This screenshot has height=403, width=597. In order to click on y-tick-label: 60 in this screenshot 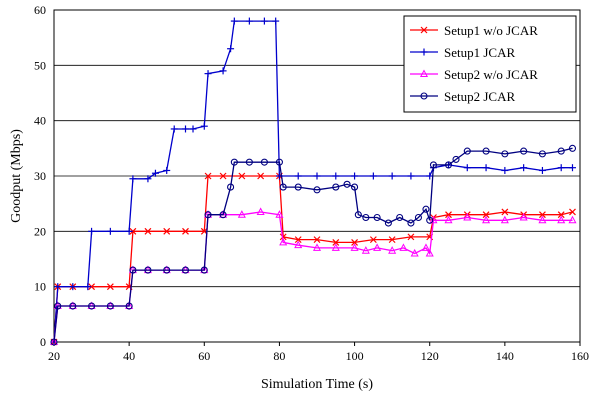, I will do `click(40, 10)`.